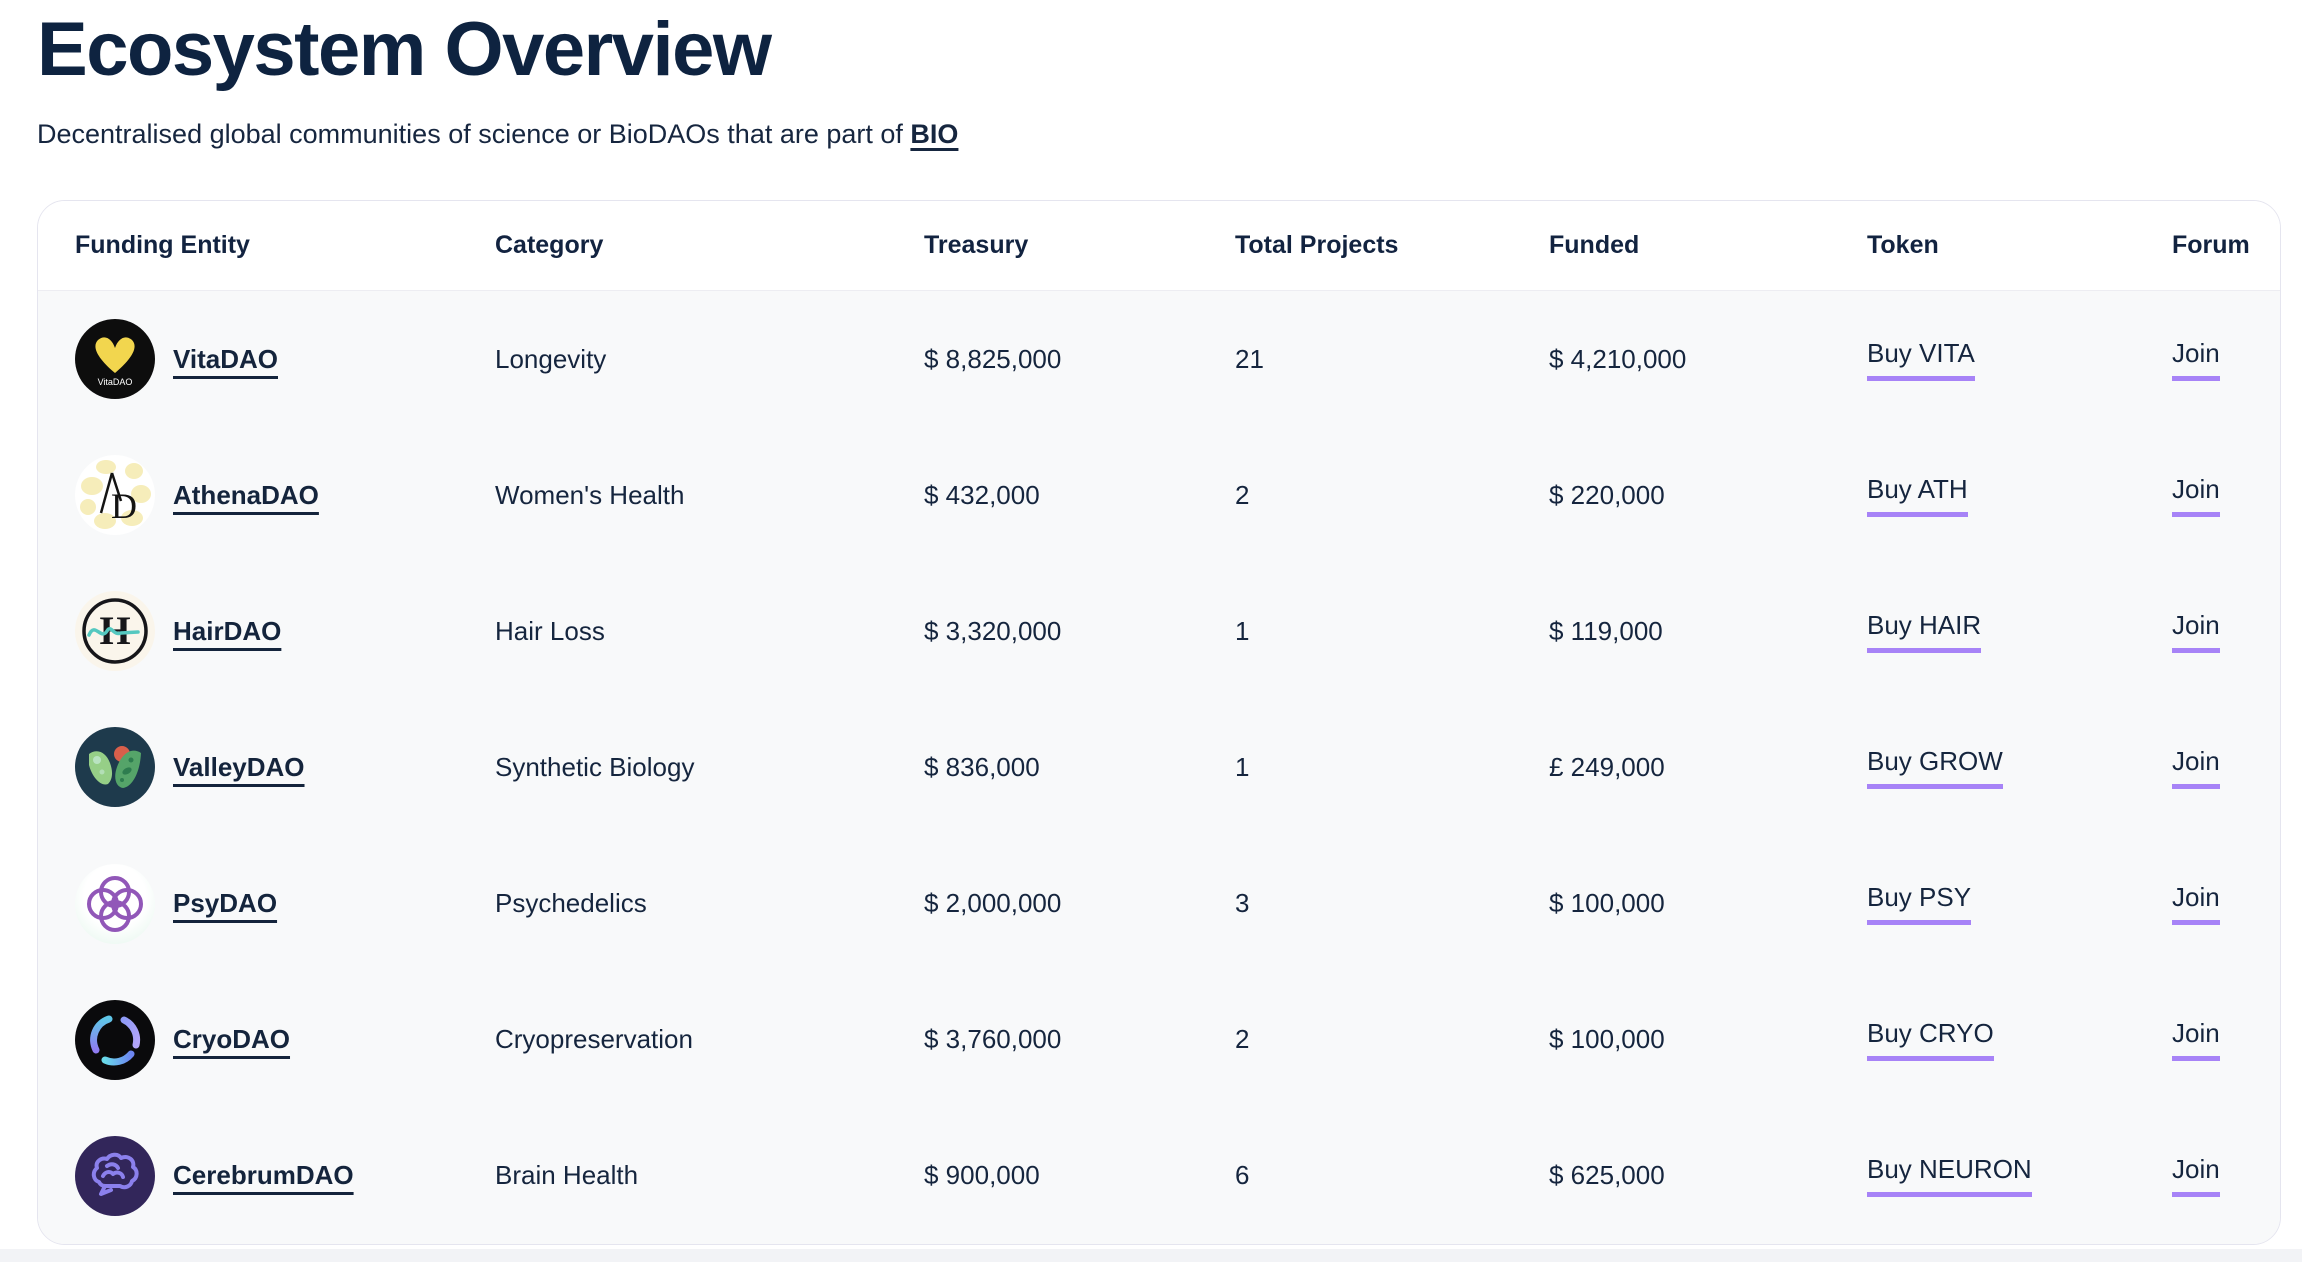 This screenshot has height=1262, width=2302. What do you see at coordinates (2211, 245) in the screenshot?
I see `column-header-forum: Forum` at bounding box center [2211, 245].